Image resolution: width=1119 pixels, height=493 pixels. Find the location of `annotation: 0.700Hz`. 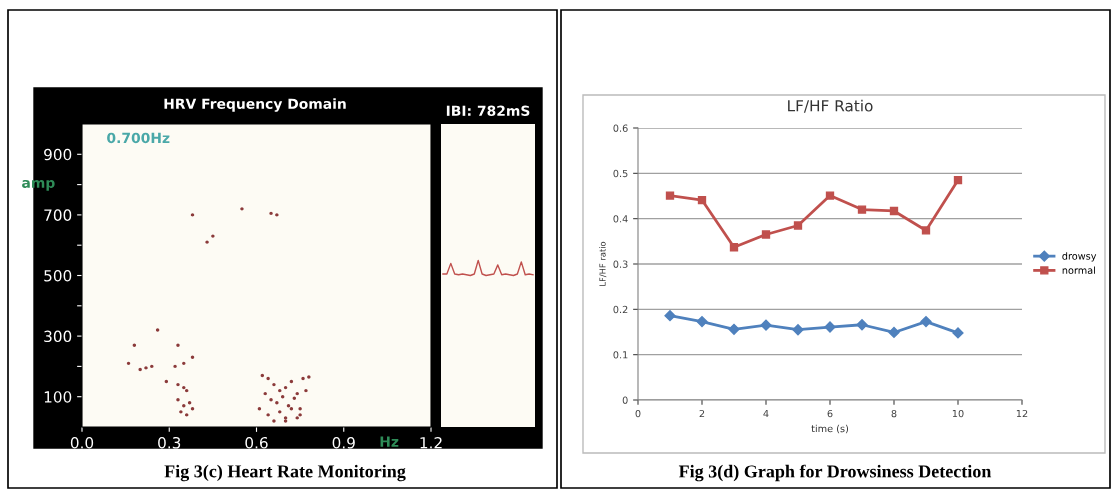

annotation: 0.700Hz is located at coordinates (138, 138).